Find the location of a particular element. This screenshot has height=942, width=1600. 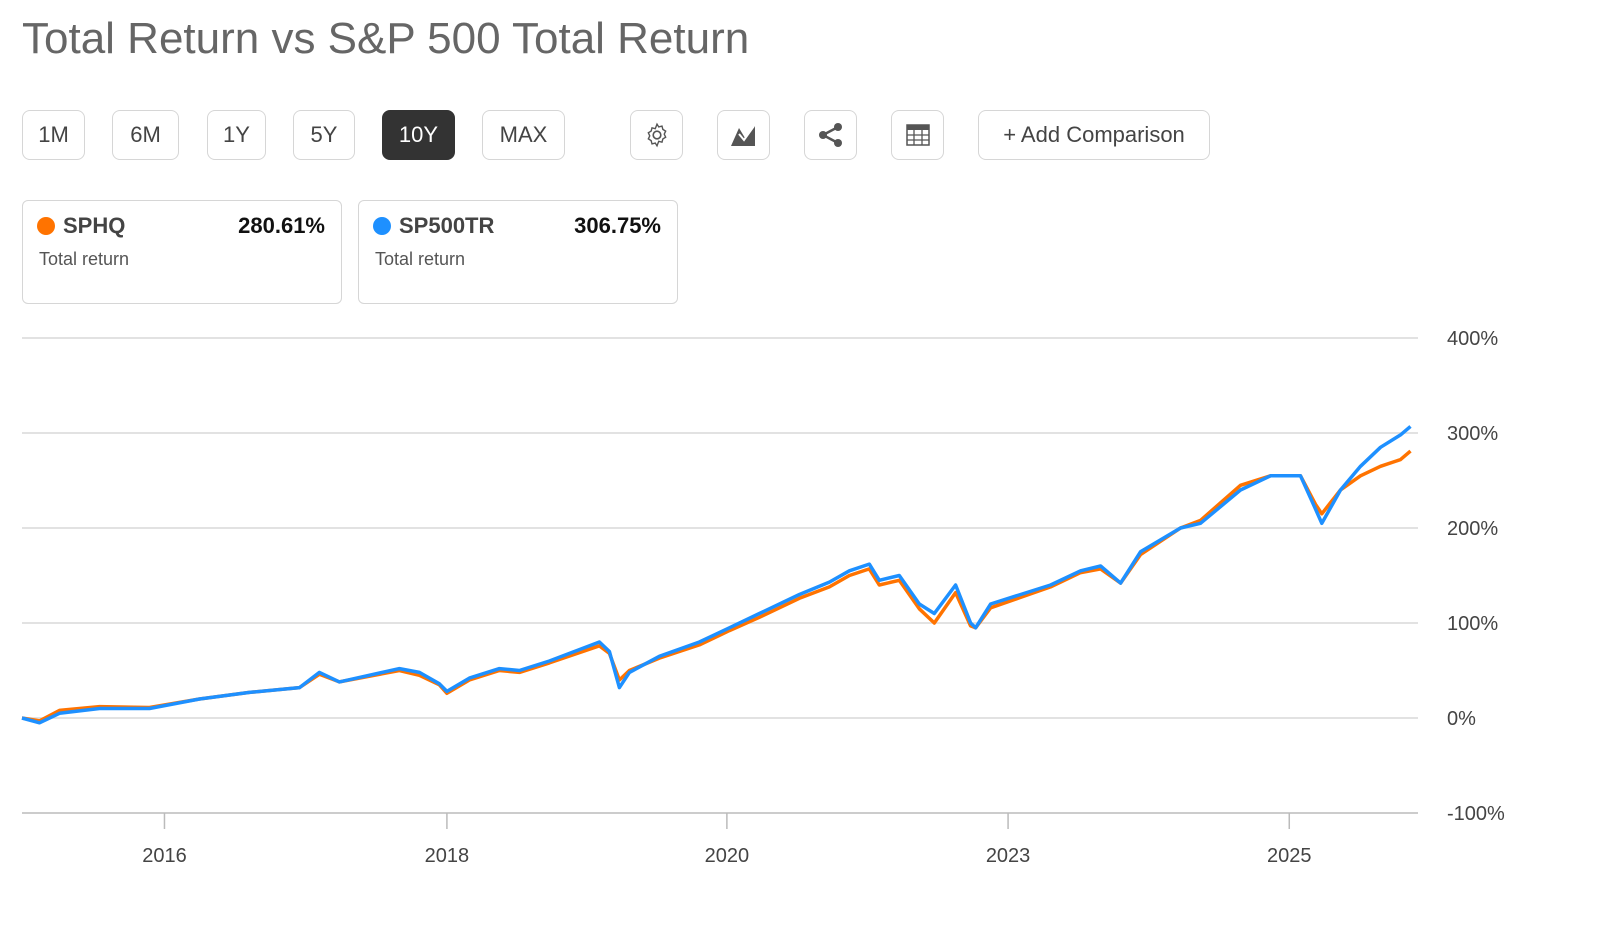

y-tick-label: 300% is located at coordinates (1472, 434).